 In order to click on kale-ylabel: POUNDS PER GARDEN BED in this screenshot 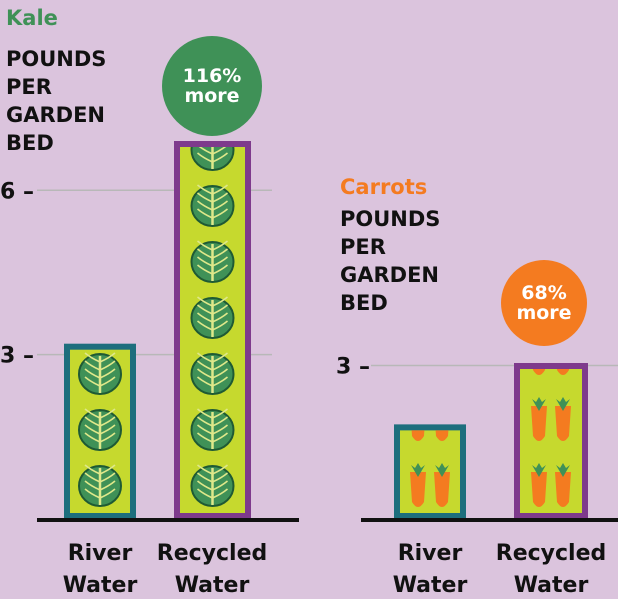, I will do `click(56, 101)`.